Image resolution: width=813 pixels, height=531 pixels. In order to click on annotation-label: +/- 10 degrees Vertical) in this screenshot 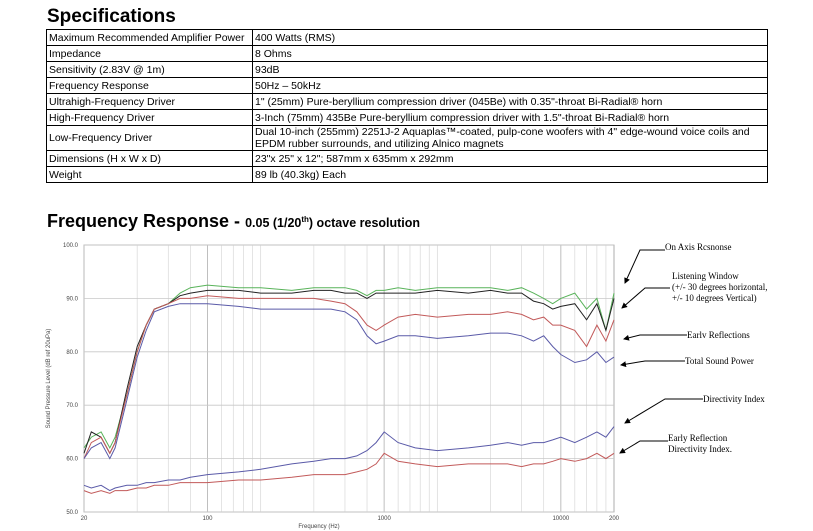, I will do `click(714, 298)`.